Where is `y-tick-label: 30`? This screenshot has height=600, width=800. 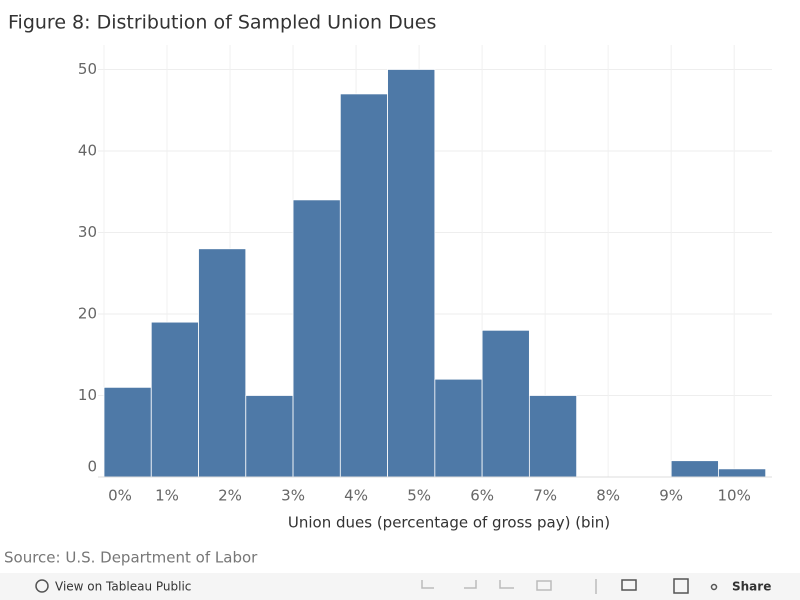
y-tick-label: 30 is located at coordinates (87, 232).